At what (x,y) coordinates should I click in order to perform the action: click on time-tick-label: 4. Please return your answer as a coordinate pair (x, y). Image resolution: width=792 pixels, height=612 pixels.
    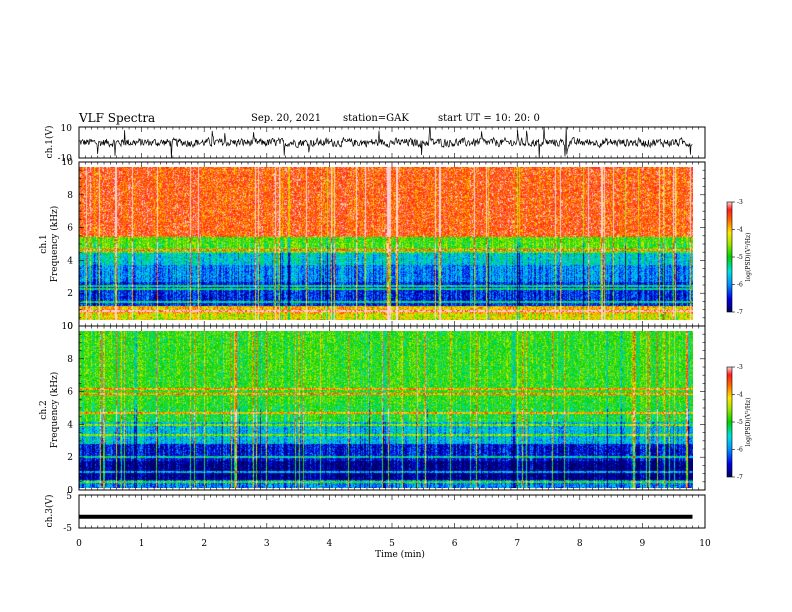
    Looking at the image, I should click on (330, 544).